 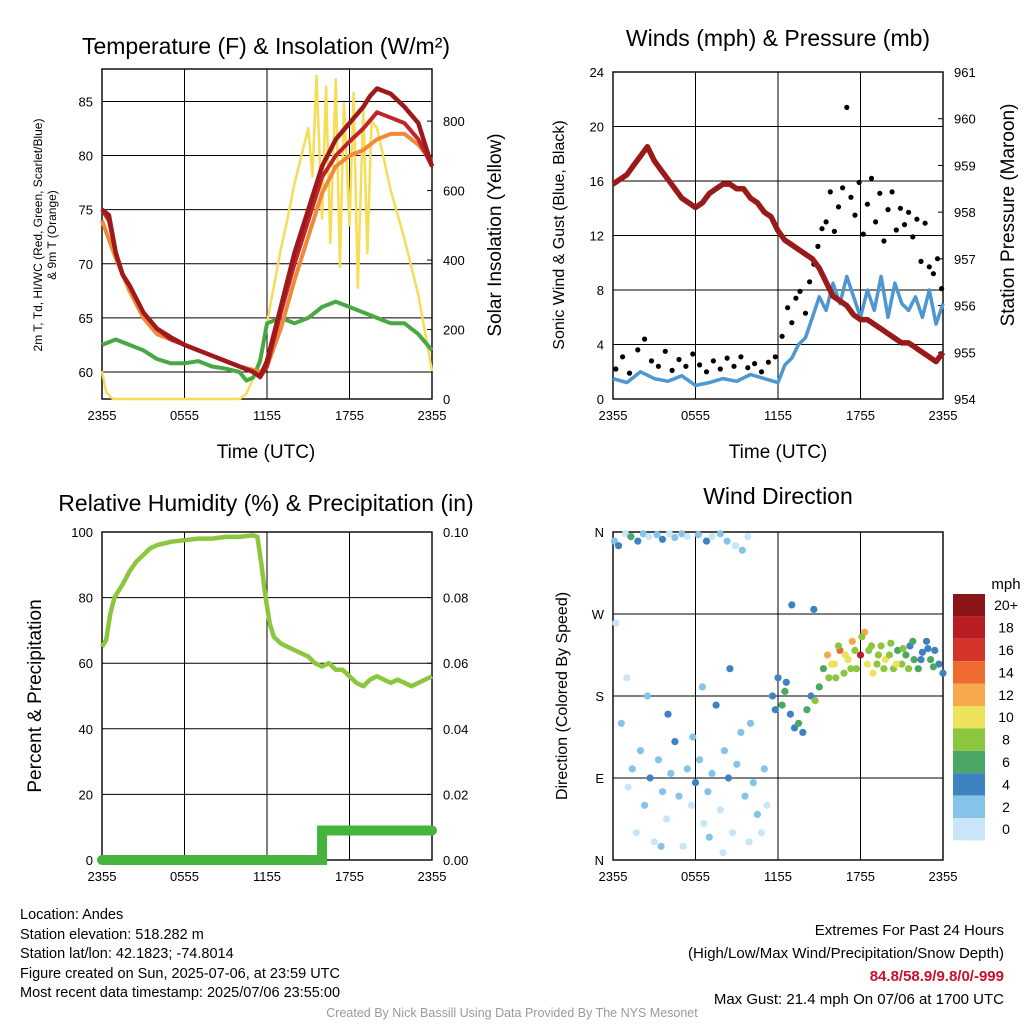 What do you see at coordinates (267, 232) in the screenshot?
I see `temp-series-heat_index` at bounding box center [267, 232].